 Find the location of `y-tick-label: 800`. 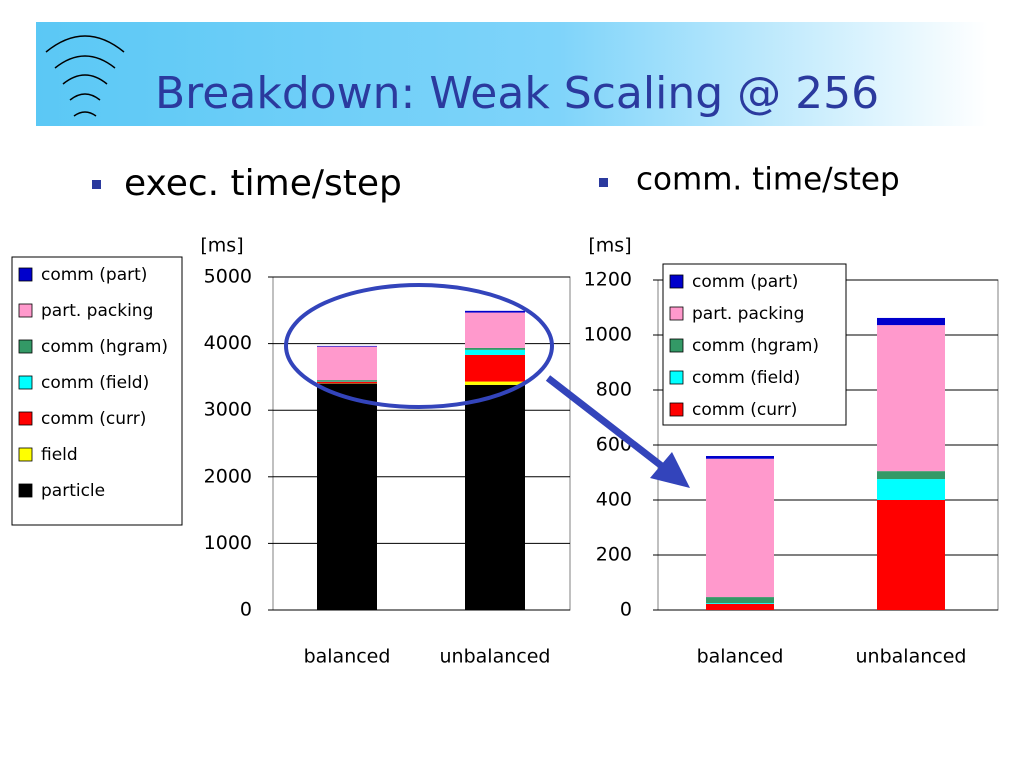

y-tick-label: 800 is located at coordinates (614, 390).